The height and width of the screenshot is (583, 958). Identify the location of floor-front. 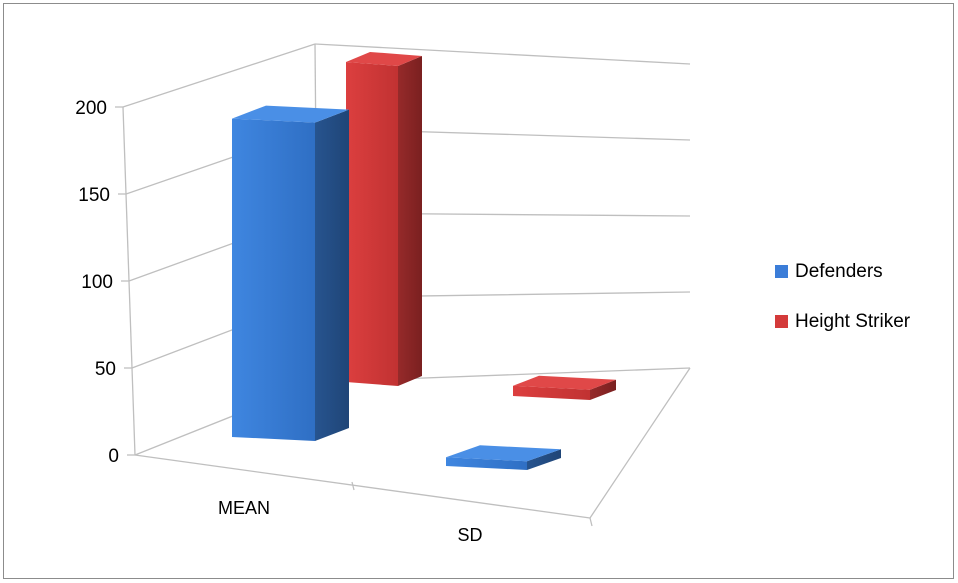
(362, 486).